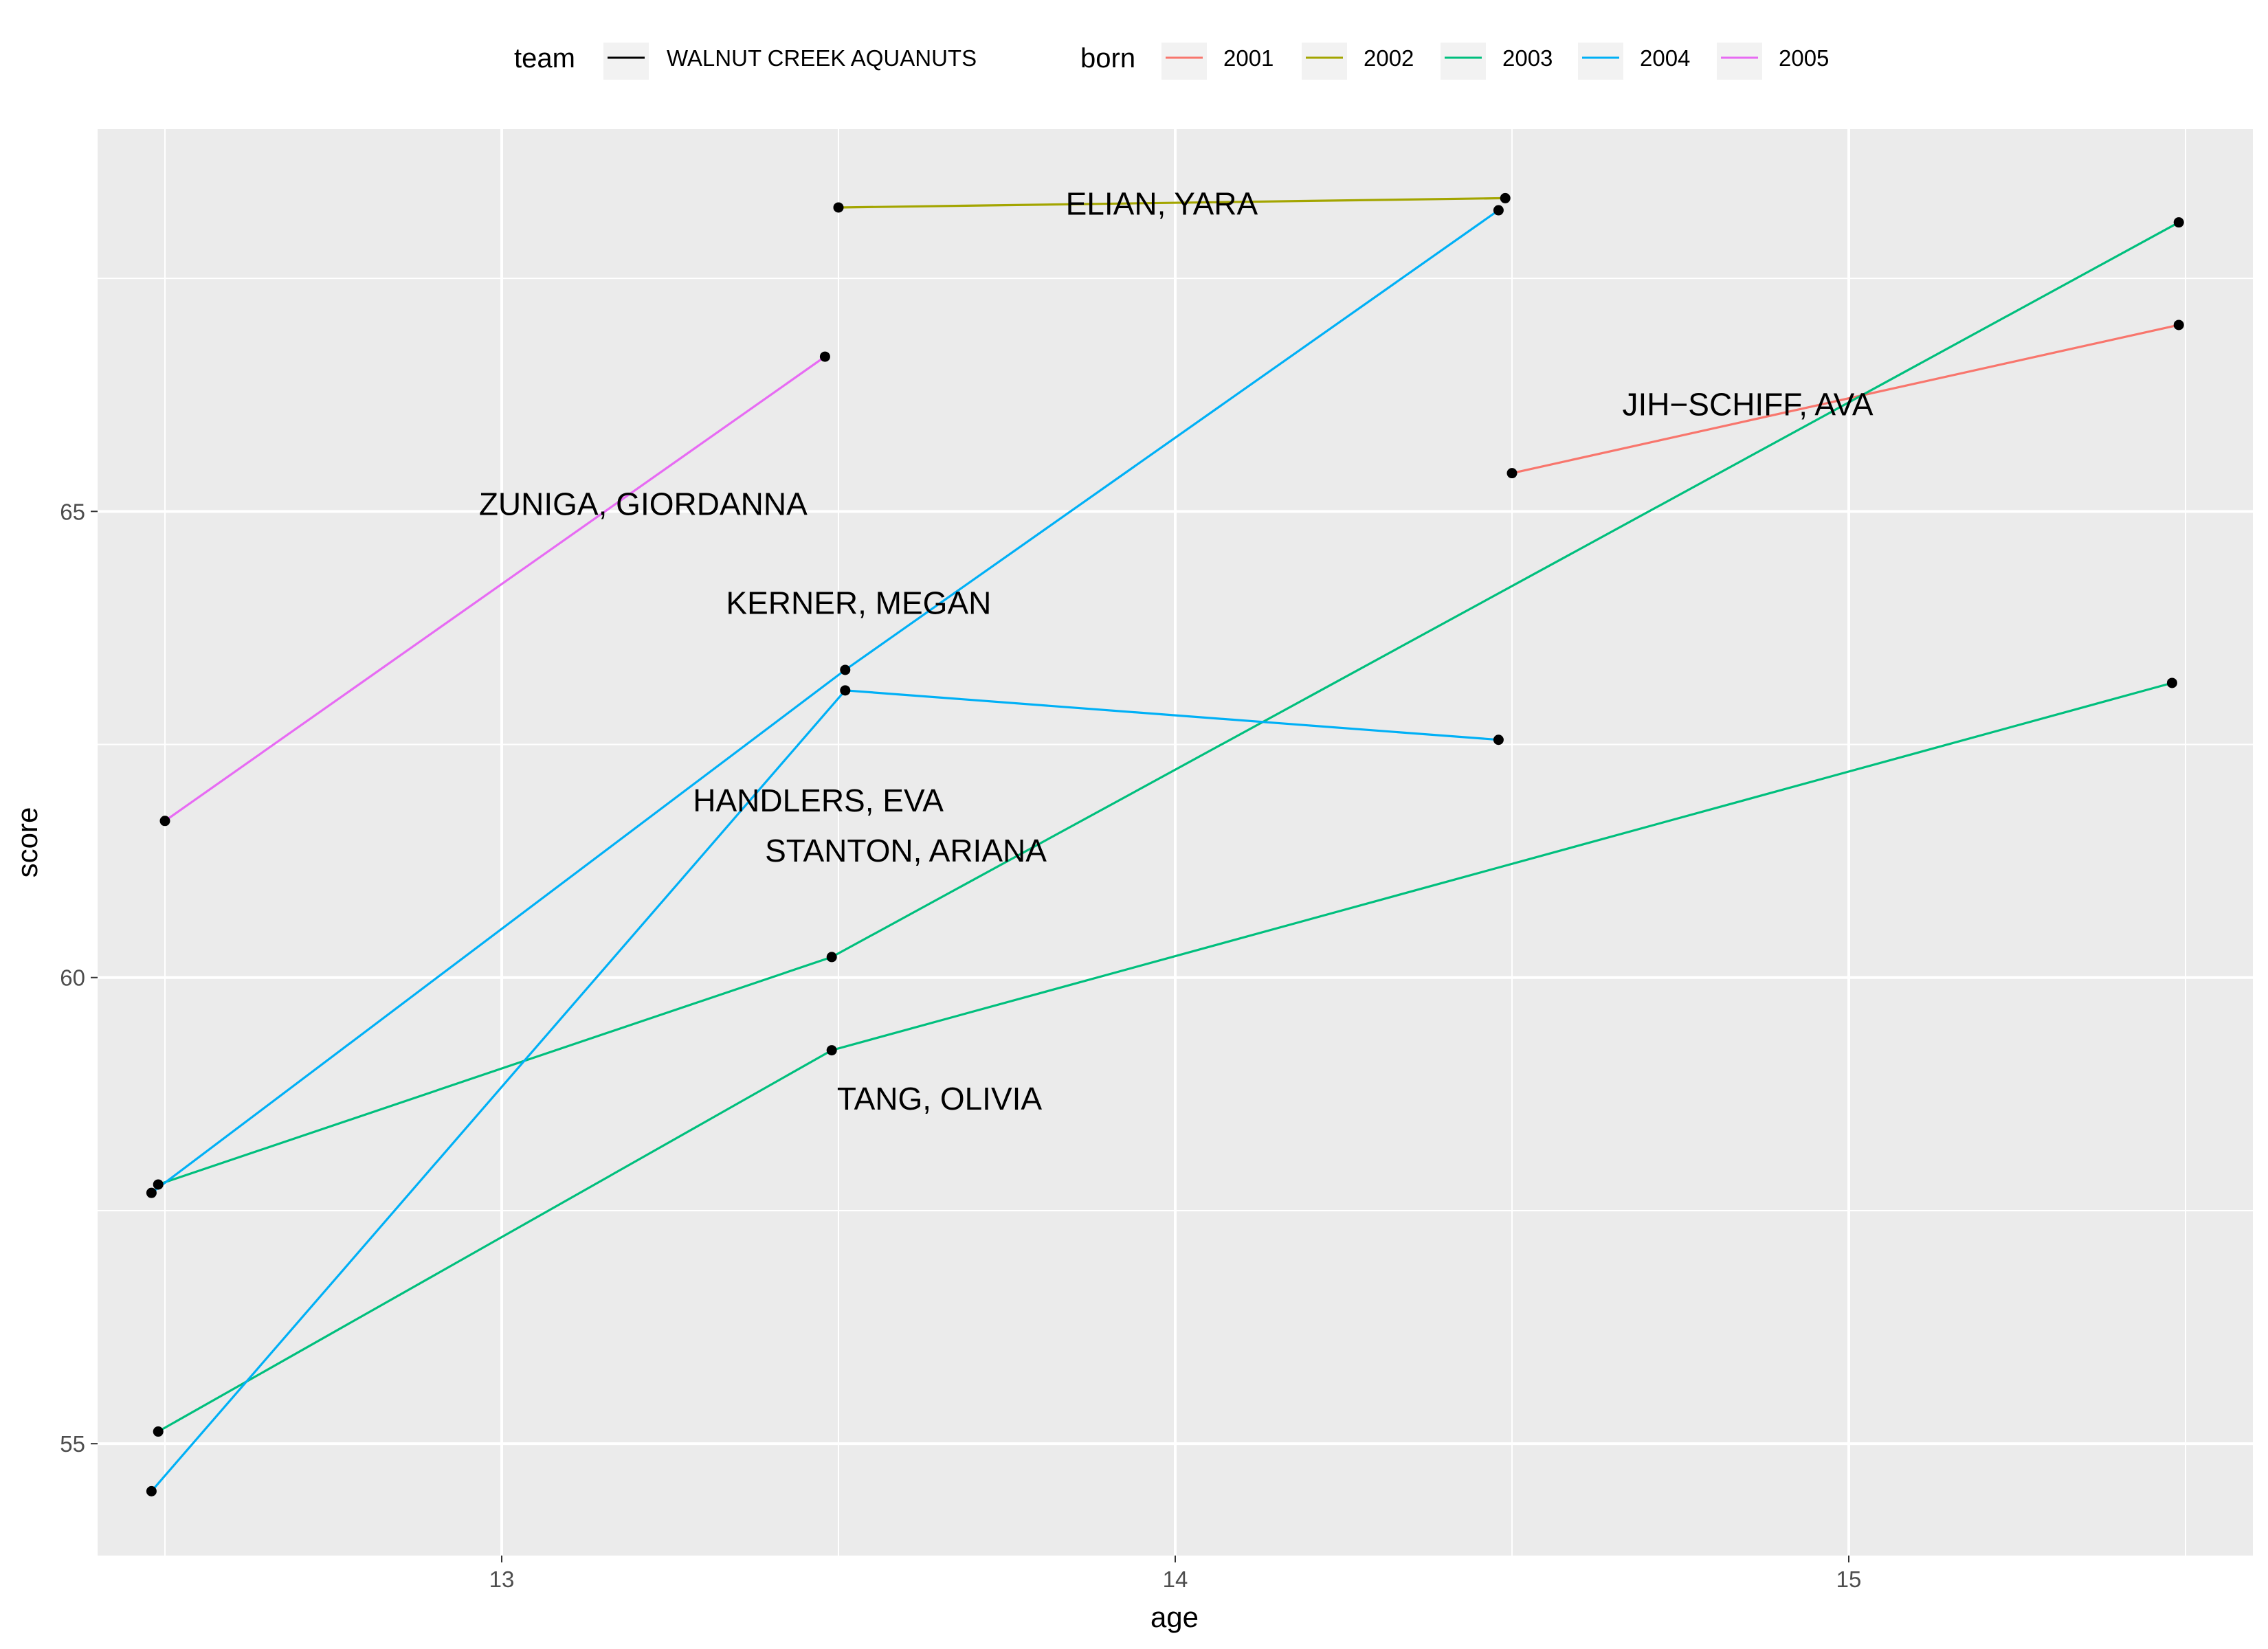 The width and height of the screenshot is (2268, 1649). Describe the element at coordinates (626, 61) in the screenshot. I see `legend-team-key` at that location.